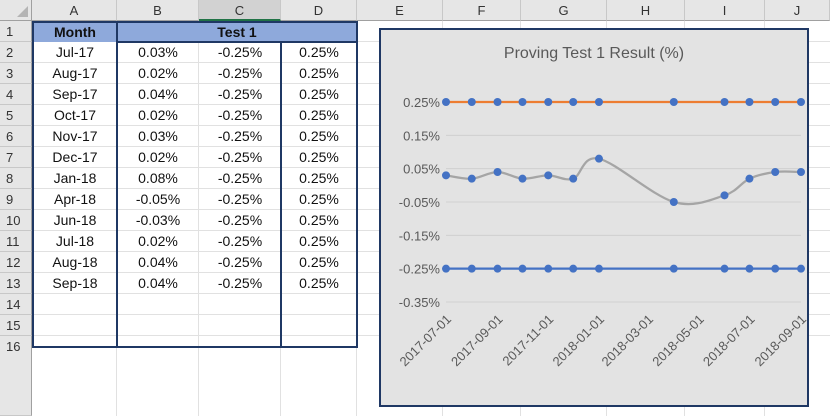  I want to click on row-header-2: 2, so click(16, 52).